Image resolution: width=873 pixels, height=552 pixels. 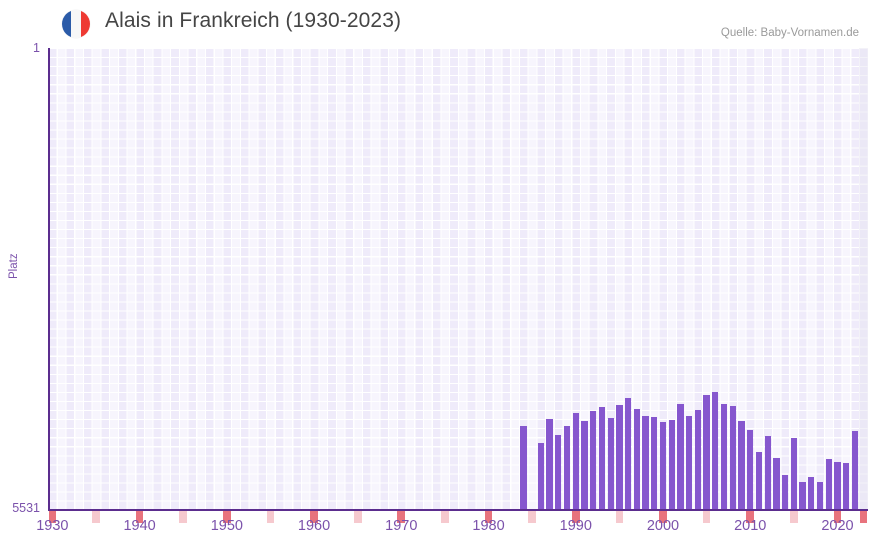 I want to click on x-axis-tick-label: 2000, so click(x=663, y=526).